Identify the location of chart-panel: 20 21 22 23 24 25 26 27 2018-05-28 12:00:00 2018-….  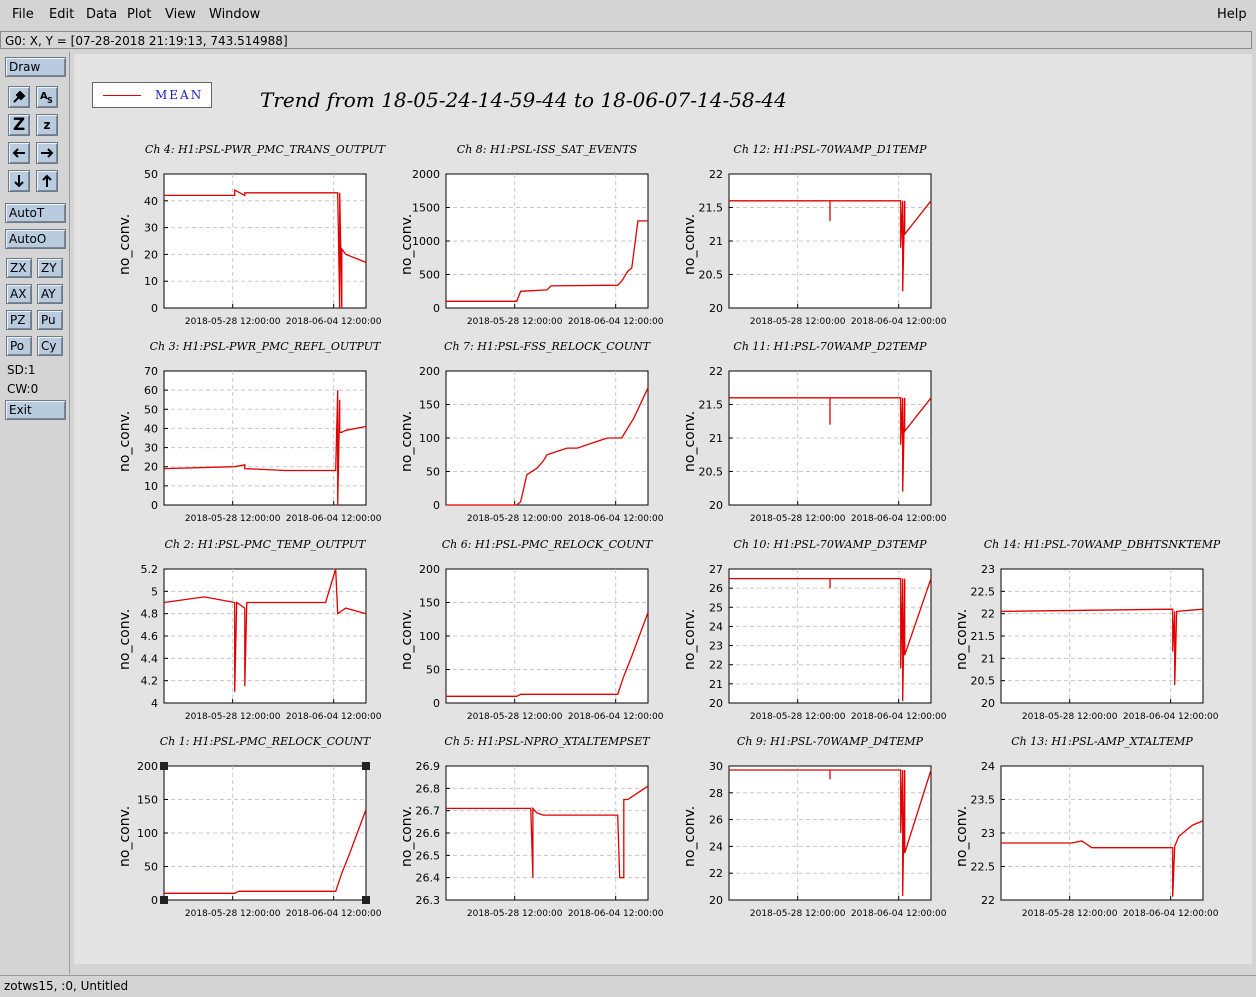
(820, 645).